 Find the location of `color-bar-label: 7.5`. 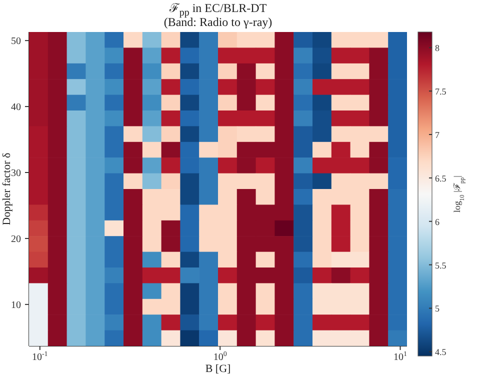

color-bar-label: 7.5 is located at coordinates (441, 91).